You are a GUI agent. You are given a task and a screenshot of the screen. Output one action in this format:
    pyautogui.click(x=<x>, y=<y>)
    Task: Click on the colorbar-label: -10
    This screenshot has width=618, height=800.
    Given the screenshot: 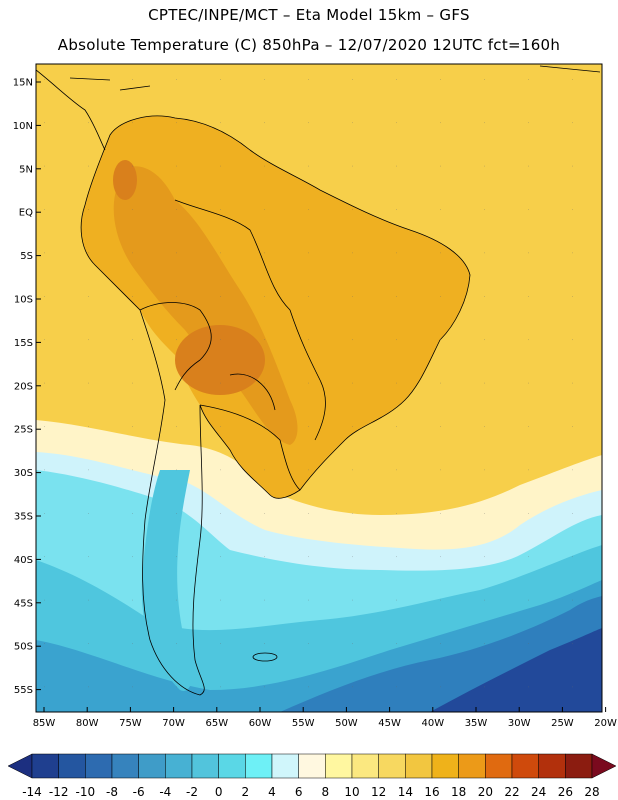 What is the action you would take?
    pyautogui.click(x=86, y=792)
    